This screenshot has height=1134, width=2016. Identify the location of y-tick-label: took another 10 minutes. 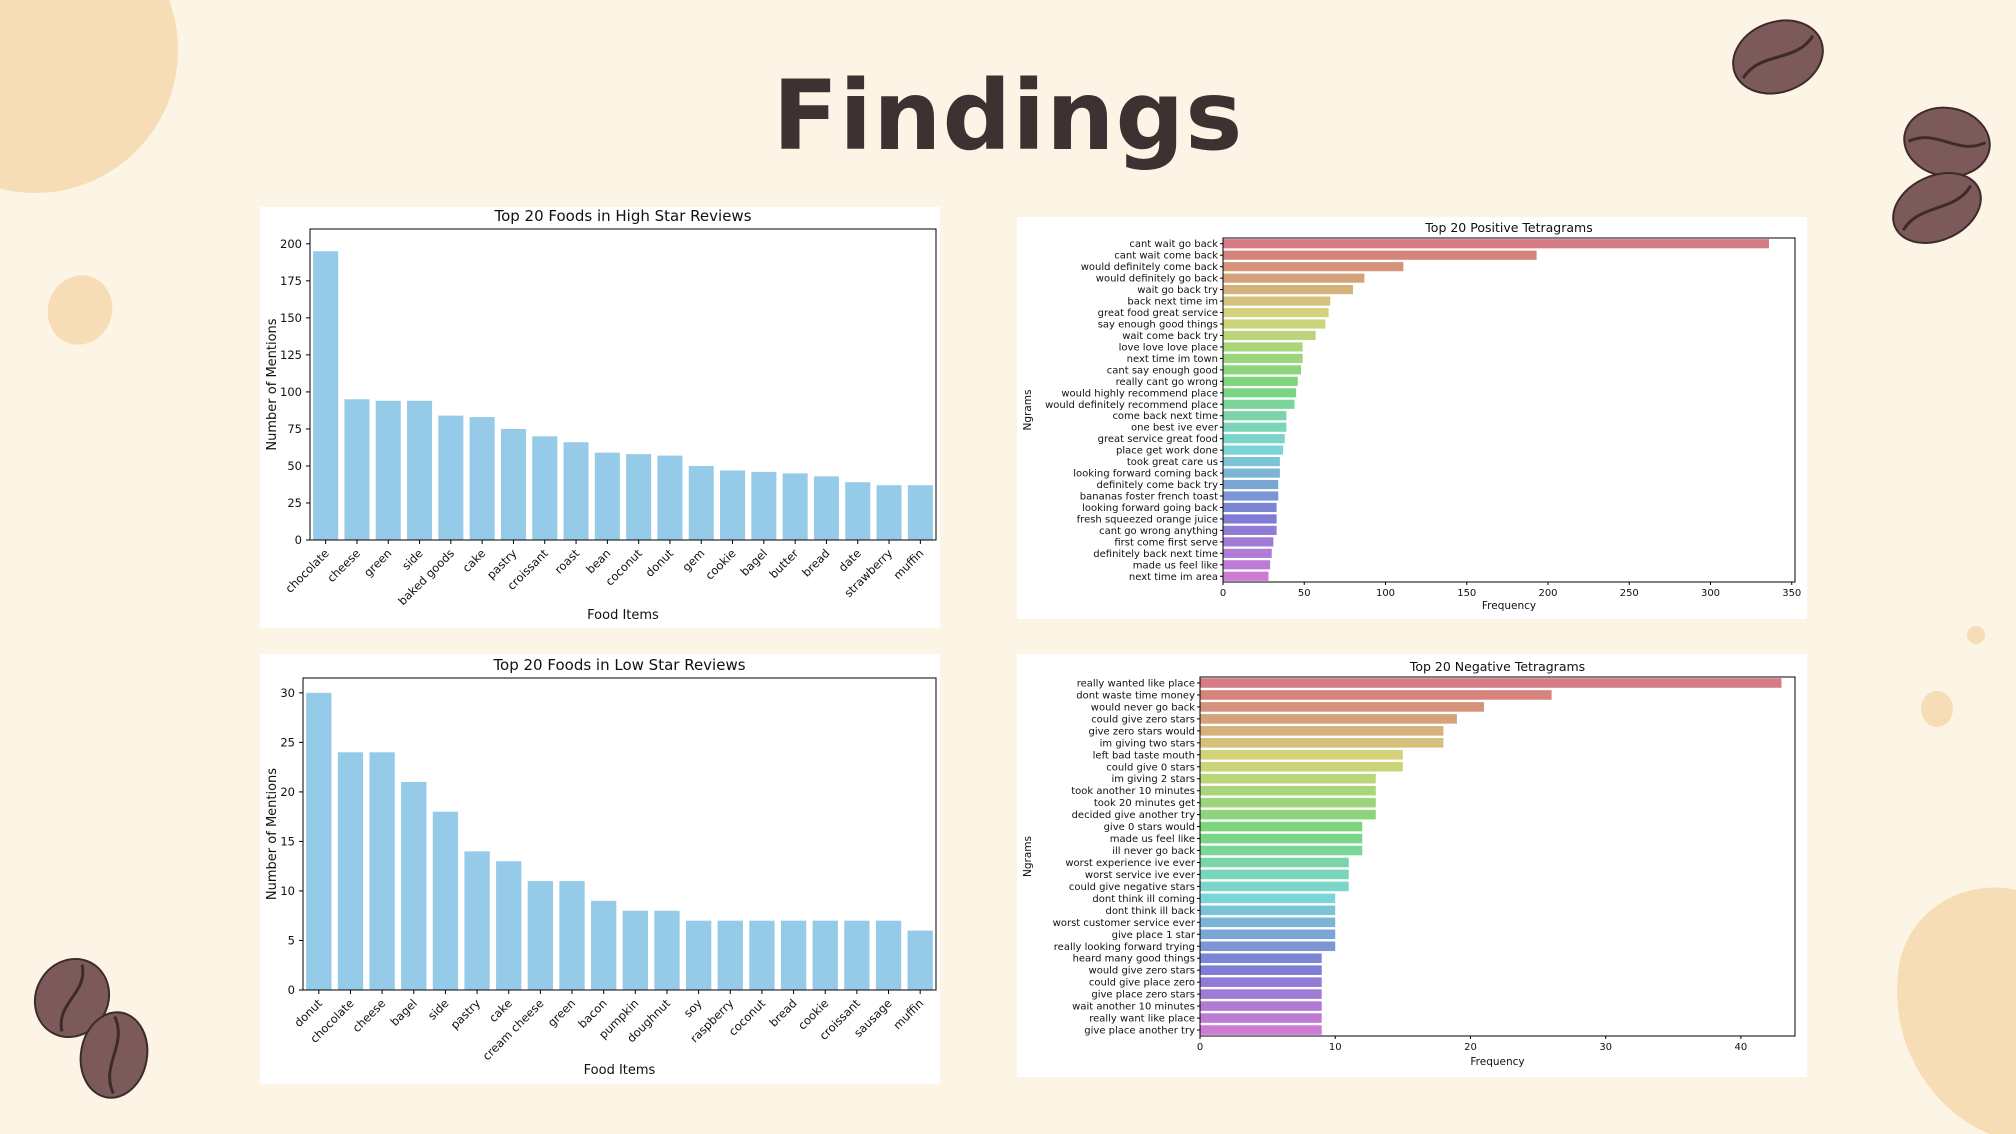
(1133, 791).